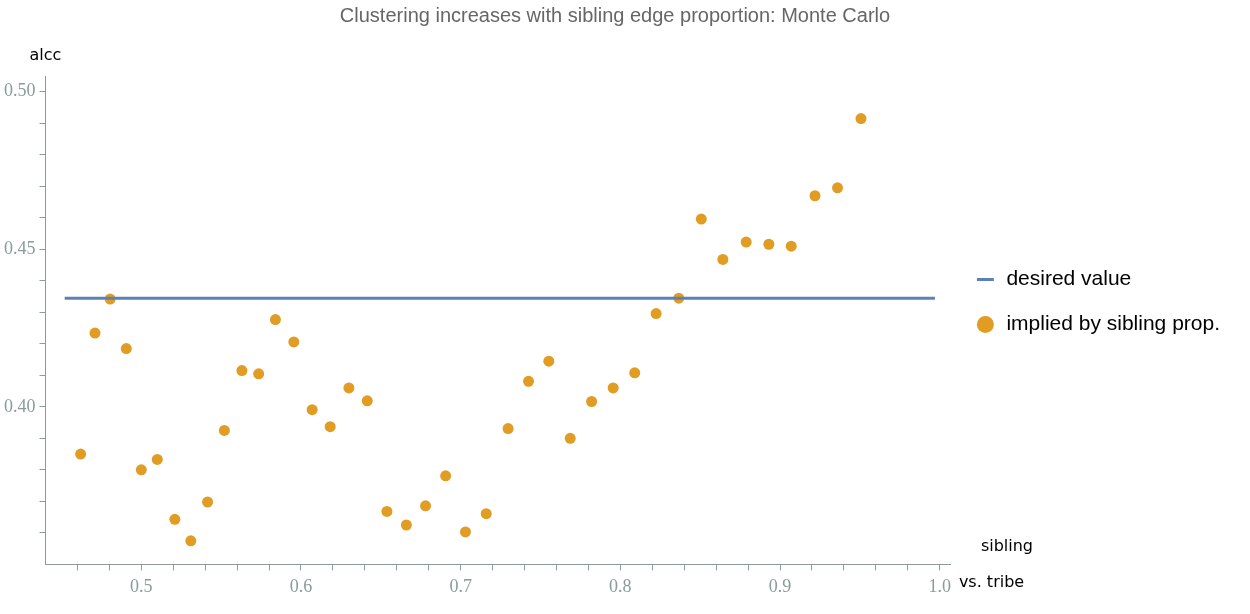 The width and height of the screenshot is (1250, 614). What do you see at coordinates (615, 14) in the screenshot?
I see `chart-title: Clustering increases with sibling edge proportion: Monte Carlo` at bounding box center [615, 14].